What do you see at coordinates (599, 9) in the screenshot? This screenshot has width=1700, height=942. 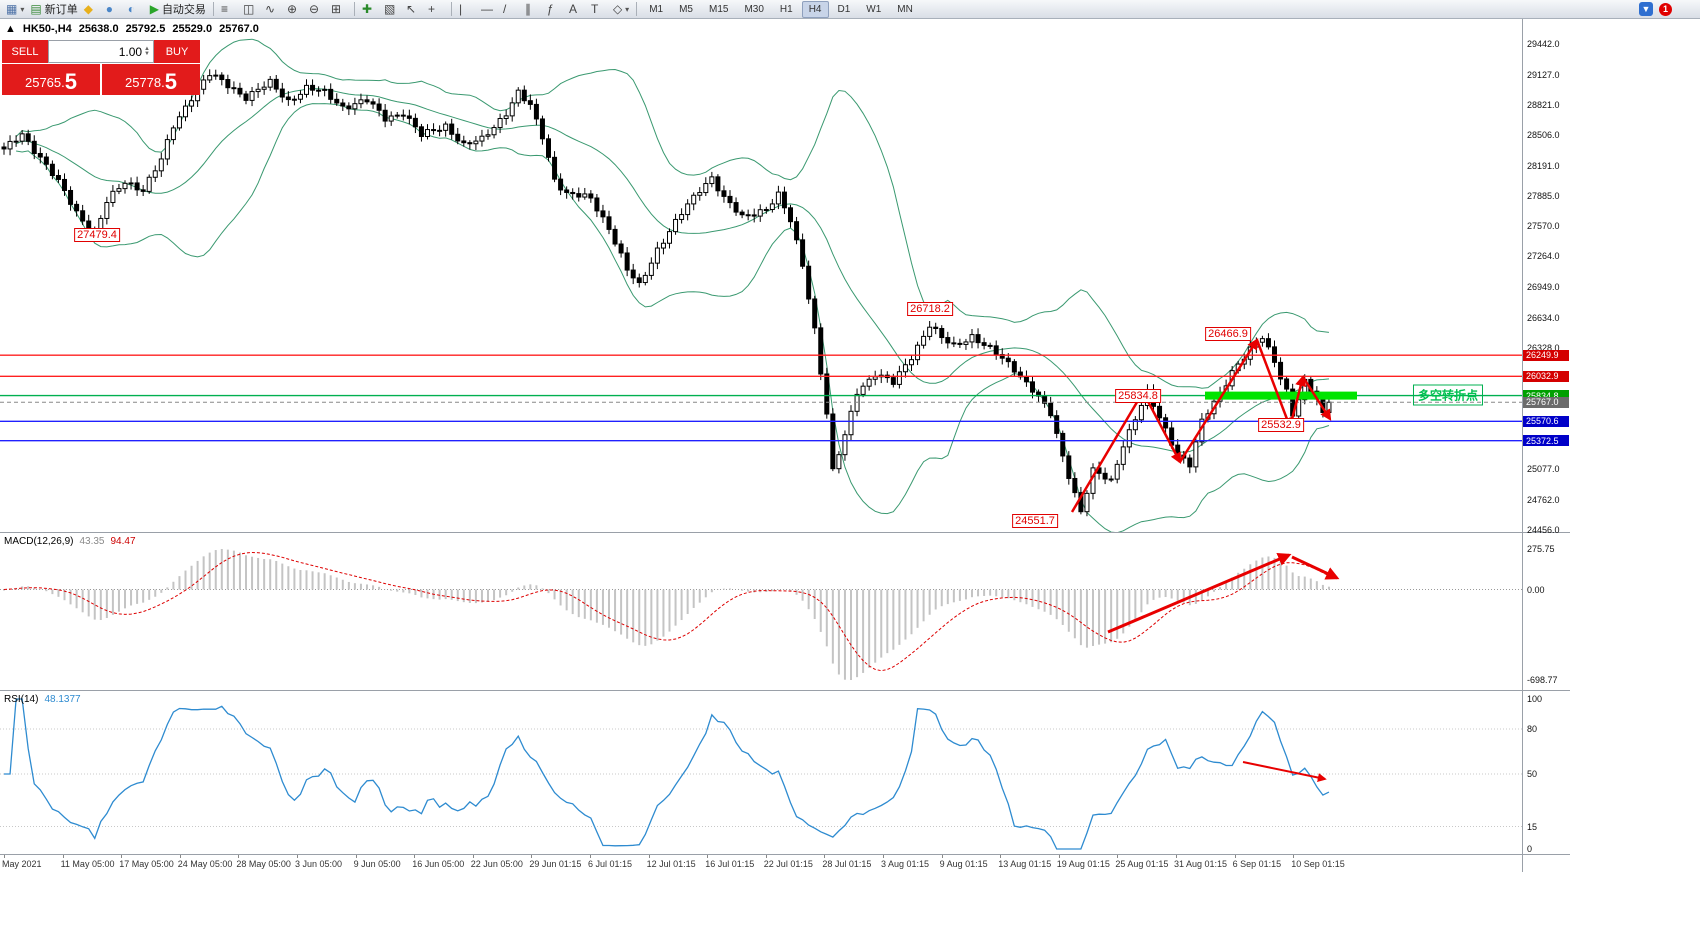 I see `label-icon: T` at bounding box center [599, 9].